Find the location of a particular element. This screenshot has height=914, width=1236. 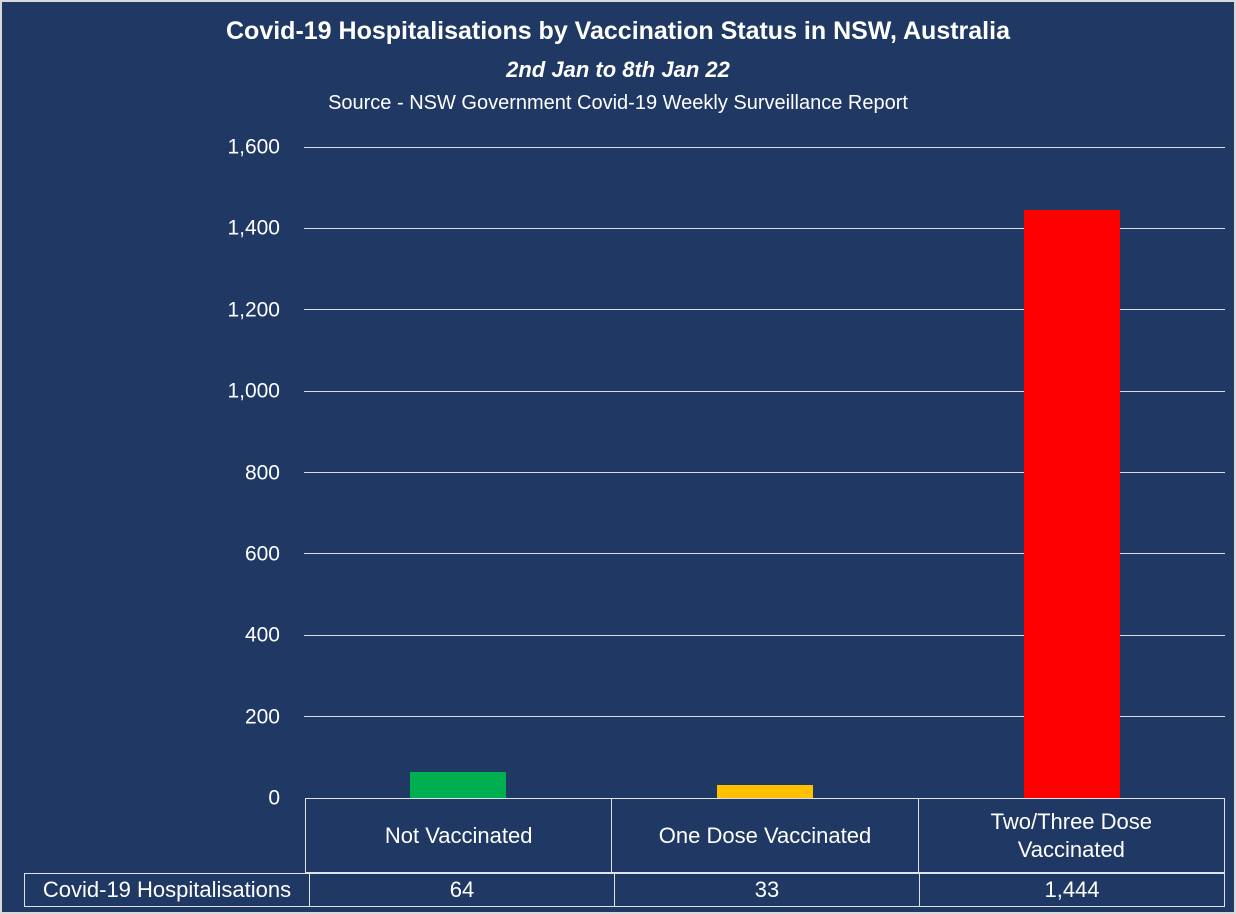

y-axis-tick-label: 400 is located at coordinates (262, 635).